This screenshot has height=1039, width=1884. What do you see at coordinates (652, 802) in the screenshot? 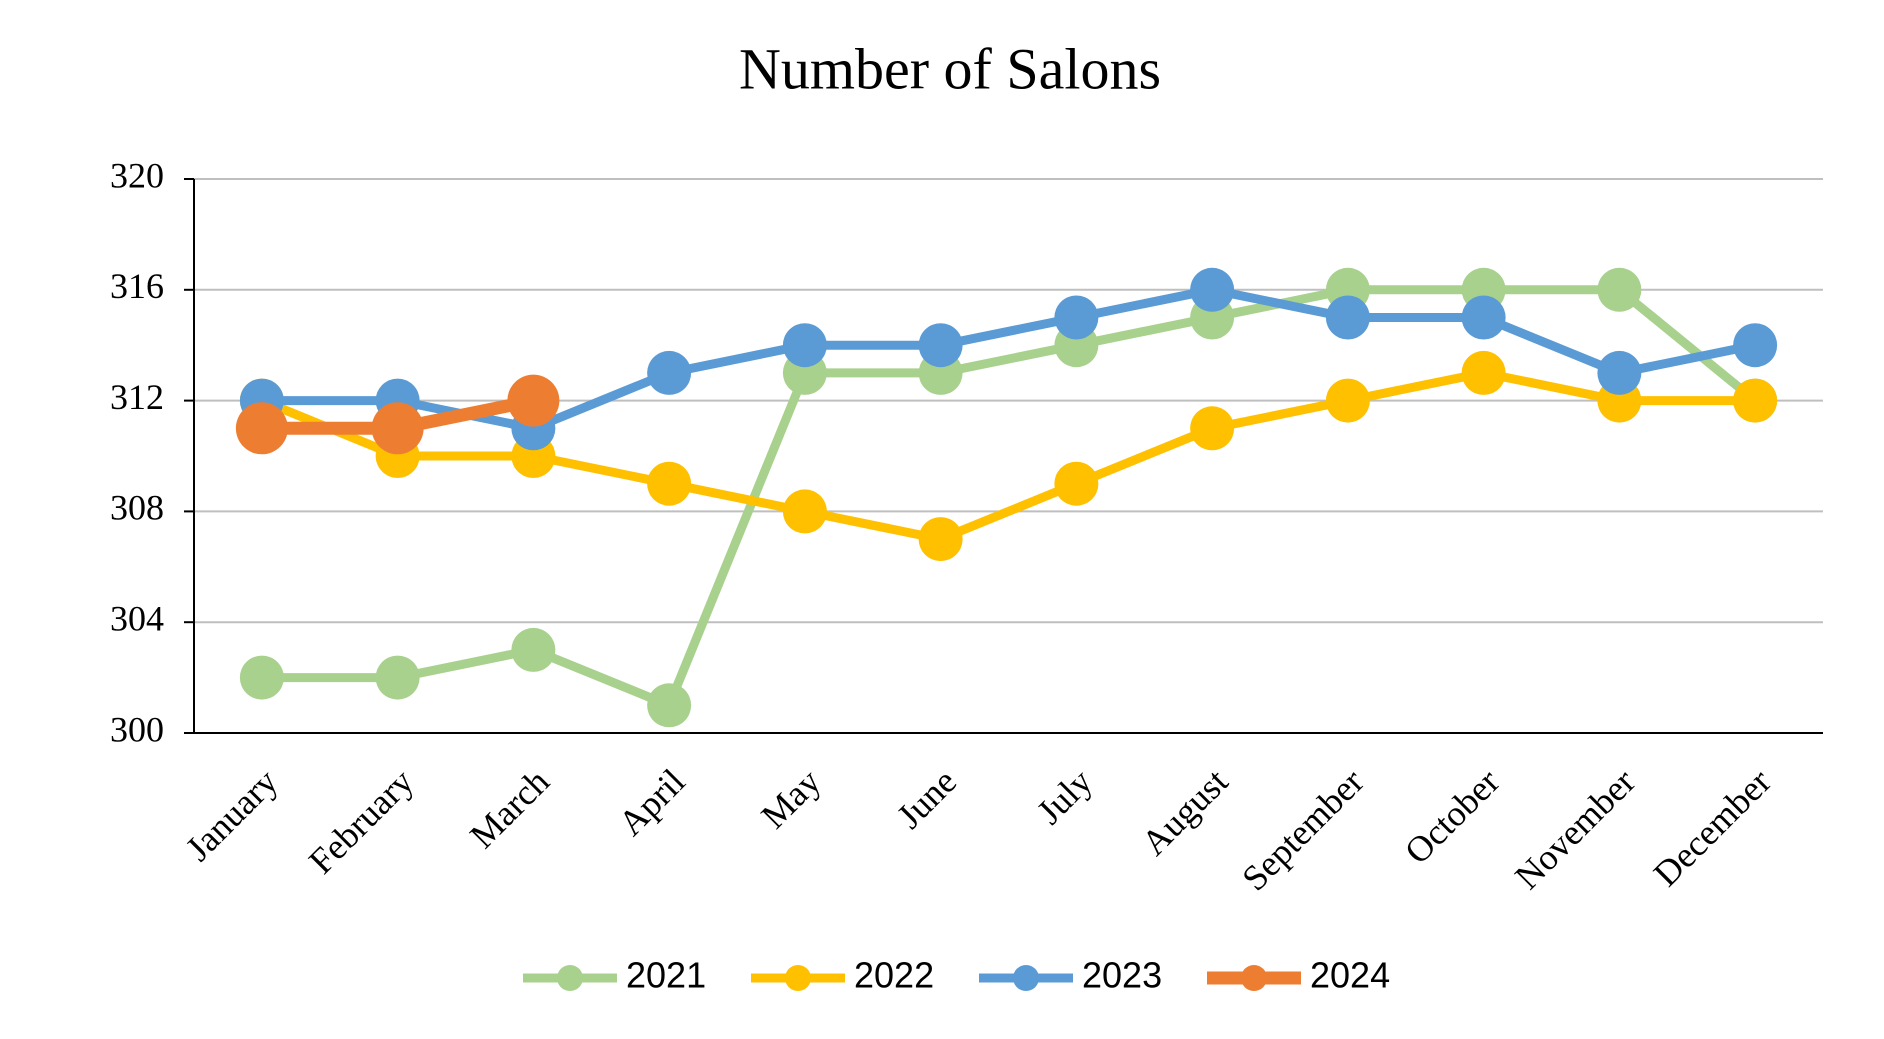
I see `x-tick-label: April` at bounding box center [652, 802].